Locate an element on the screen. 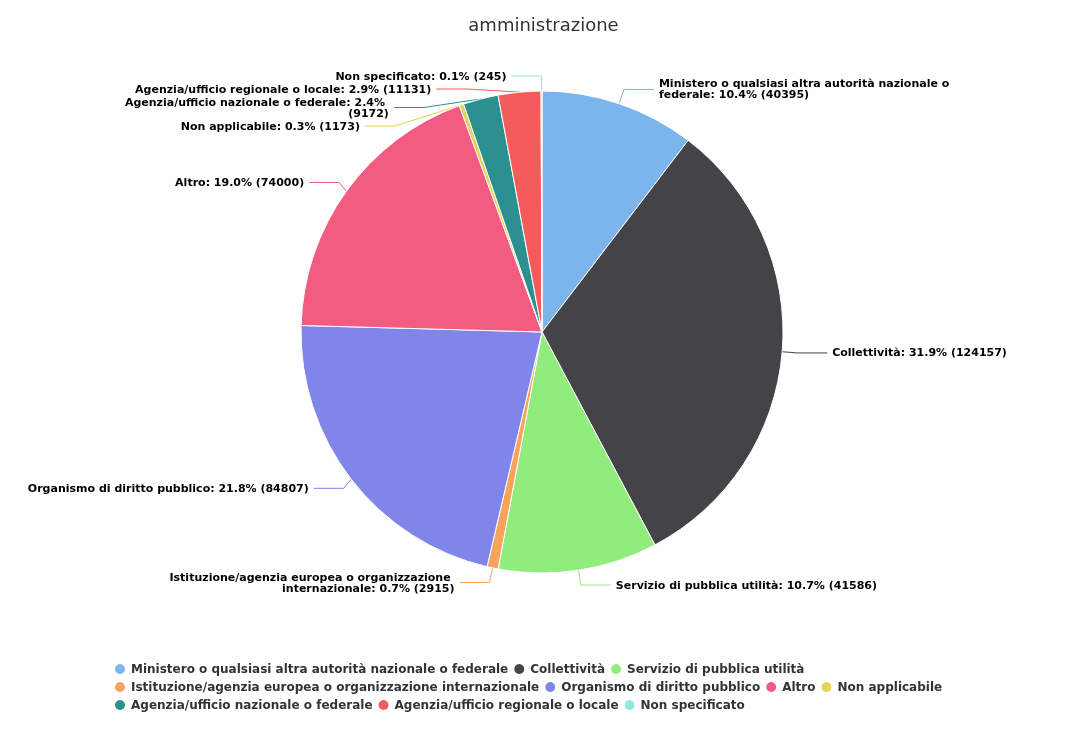 The height and width of the screenshot is (729, 1087). category-label: Ministero o qualsiasi altra autorità nazionale o federale: 10.4% (40395) is located at coordinates (804, 89).